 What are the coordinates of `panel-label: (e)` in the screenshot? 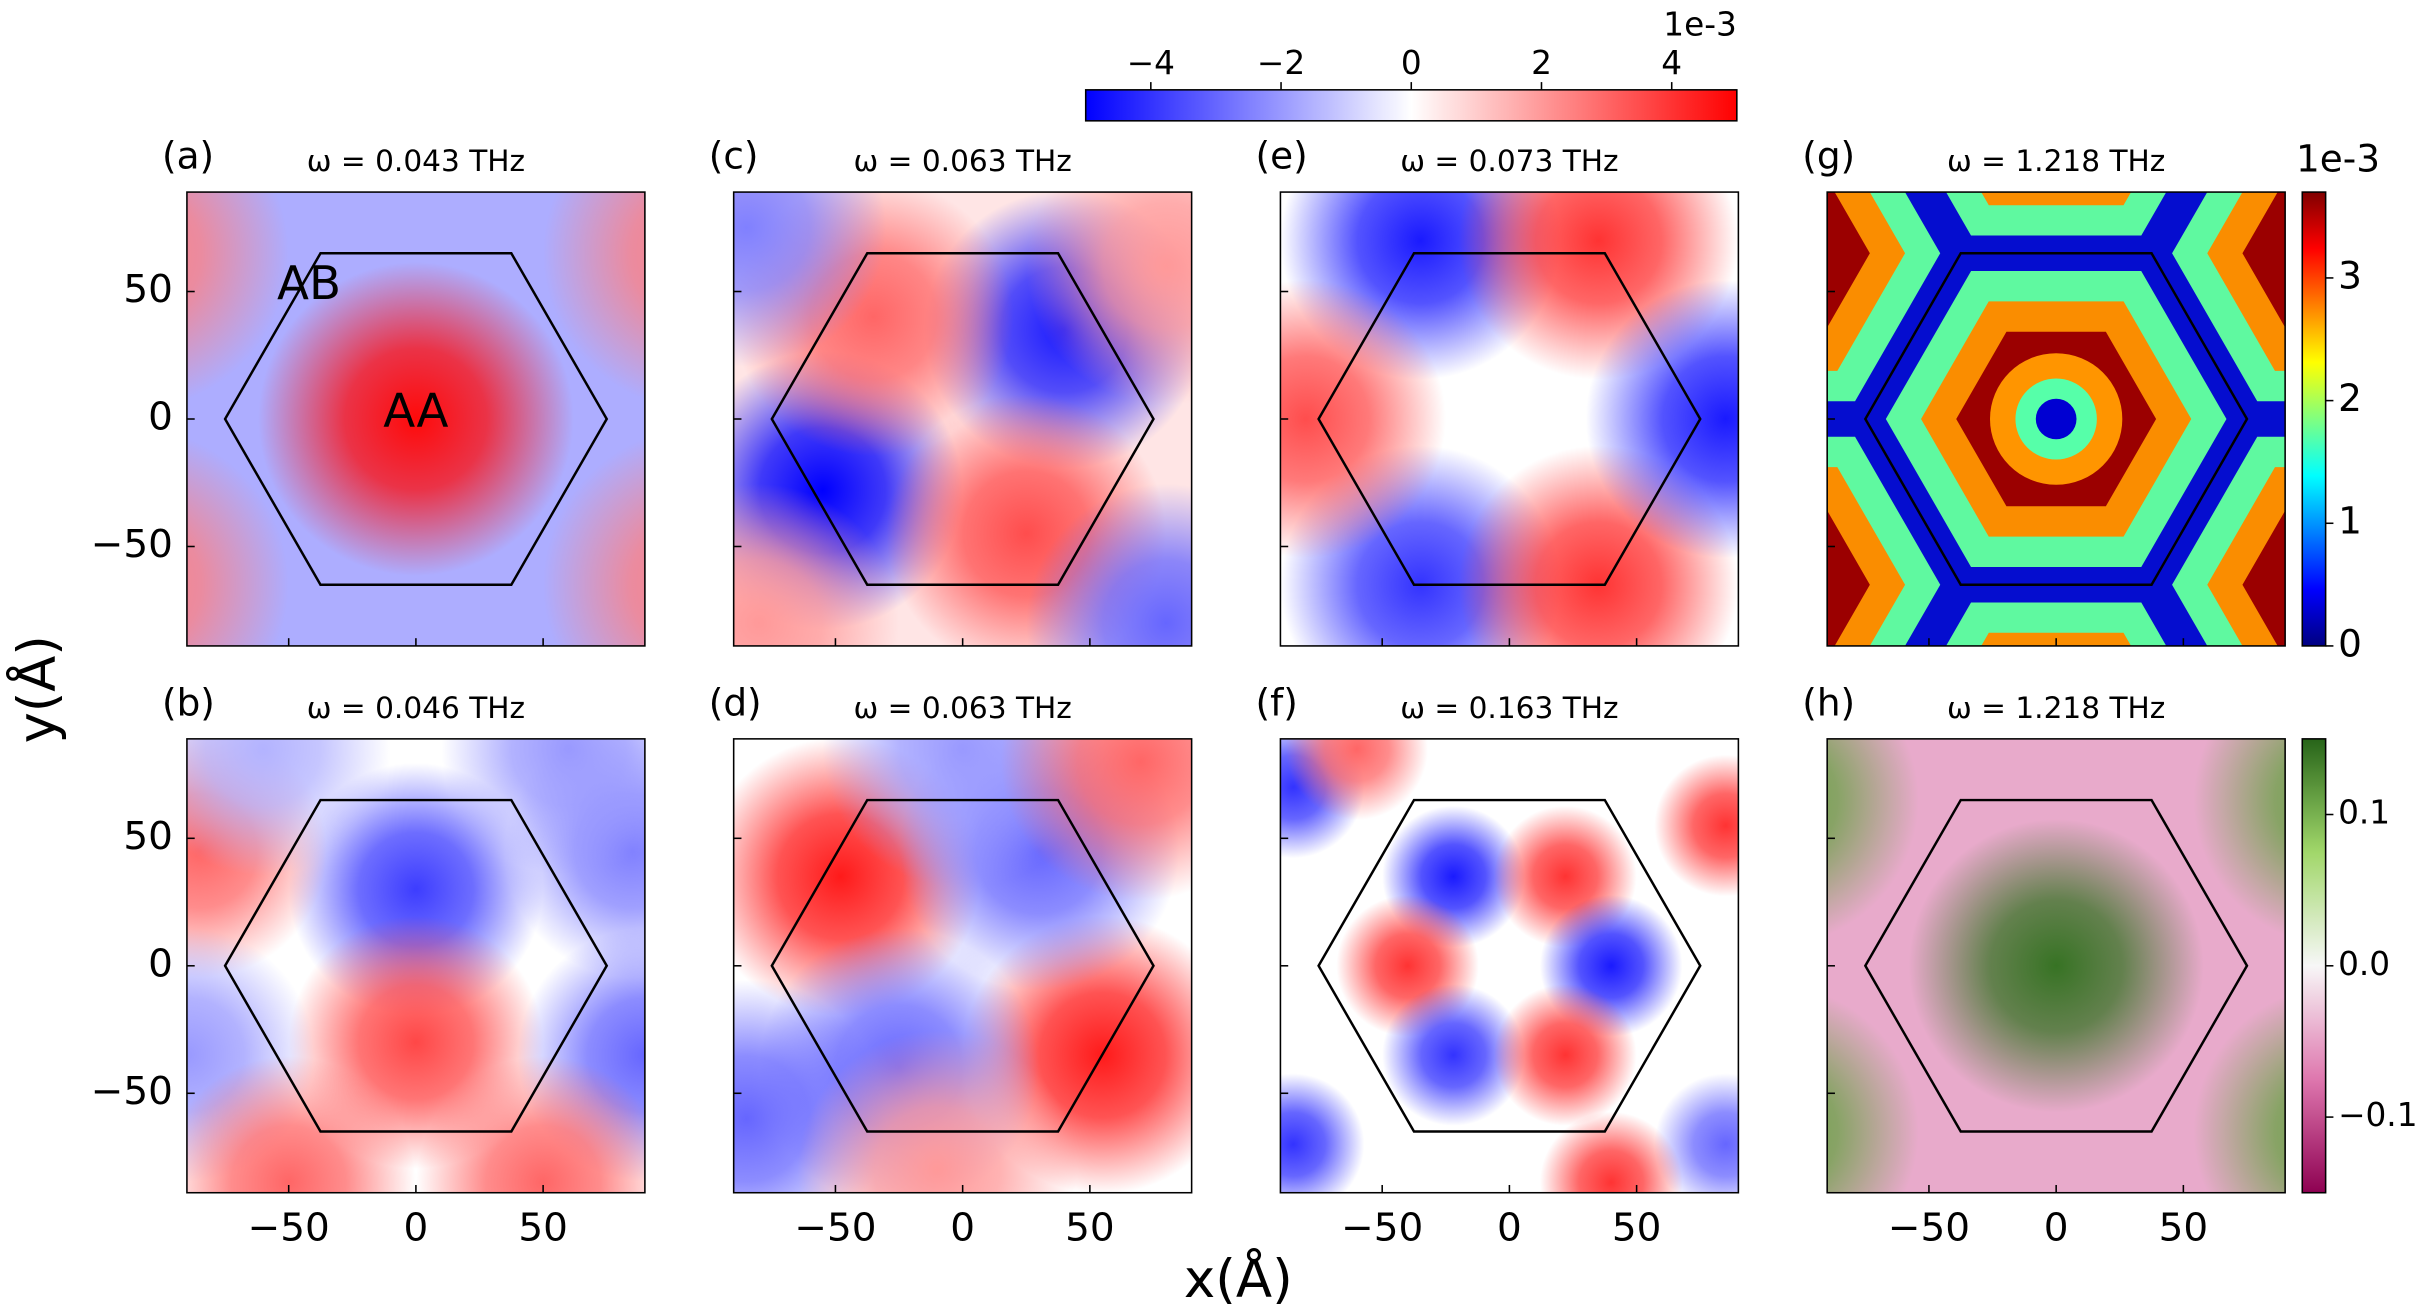 It's located at (1282, 156).